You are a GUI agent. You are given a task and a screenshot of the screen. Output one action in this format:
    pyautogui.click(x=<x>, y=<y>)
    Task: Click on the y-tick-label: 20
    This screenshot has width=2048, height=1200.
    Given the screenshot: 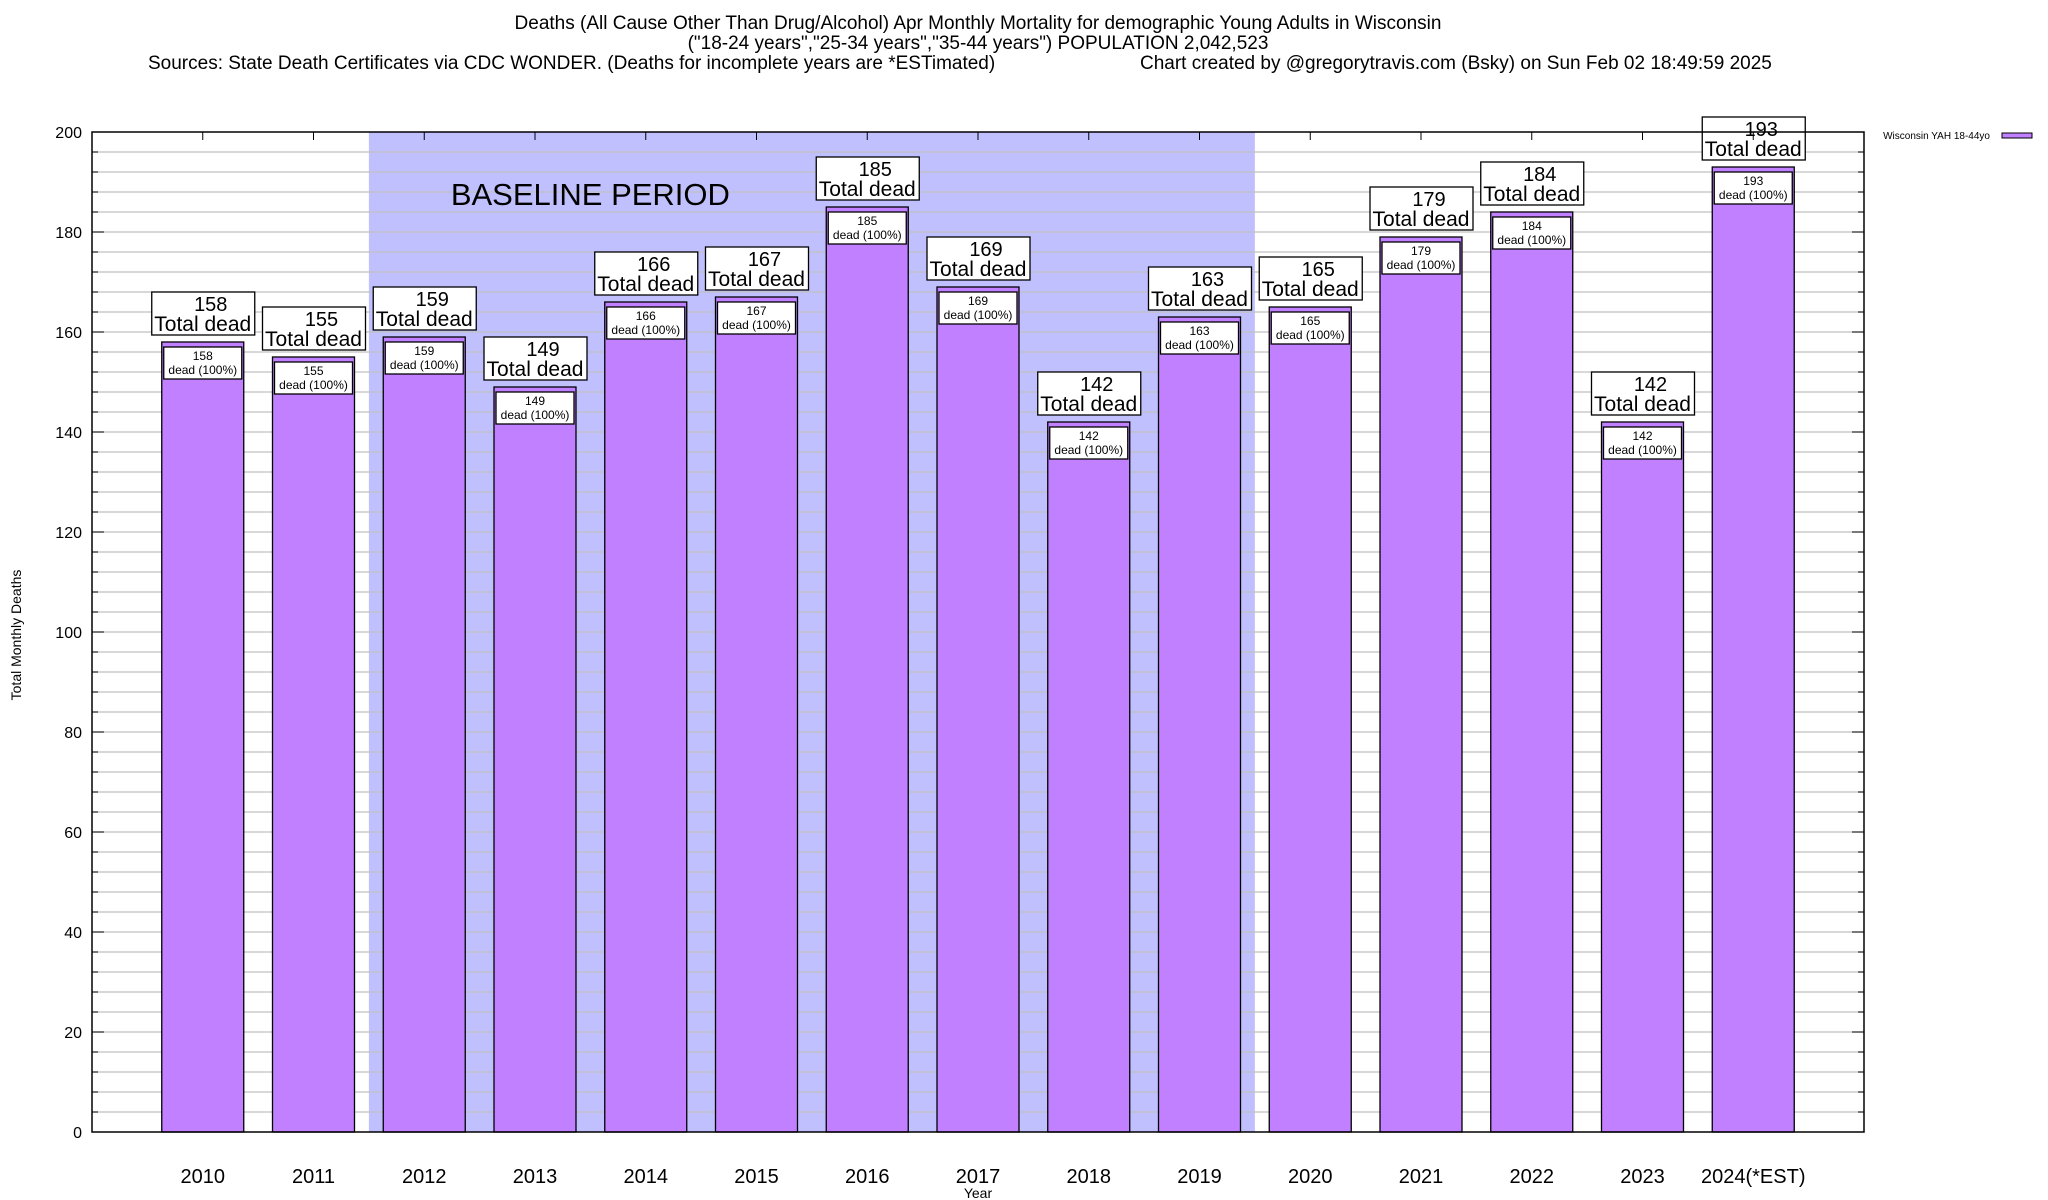 What is the action you would take?
    pyautogui.click(x=73, y=1033)
    